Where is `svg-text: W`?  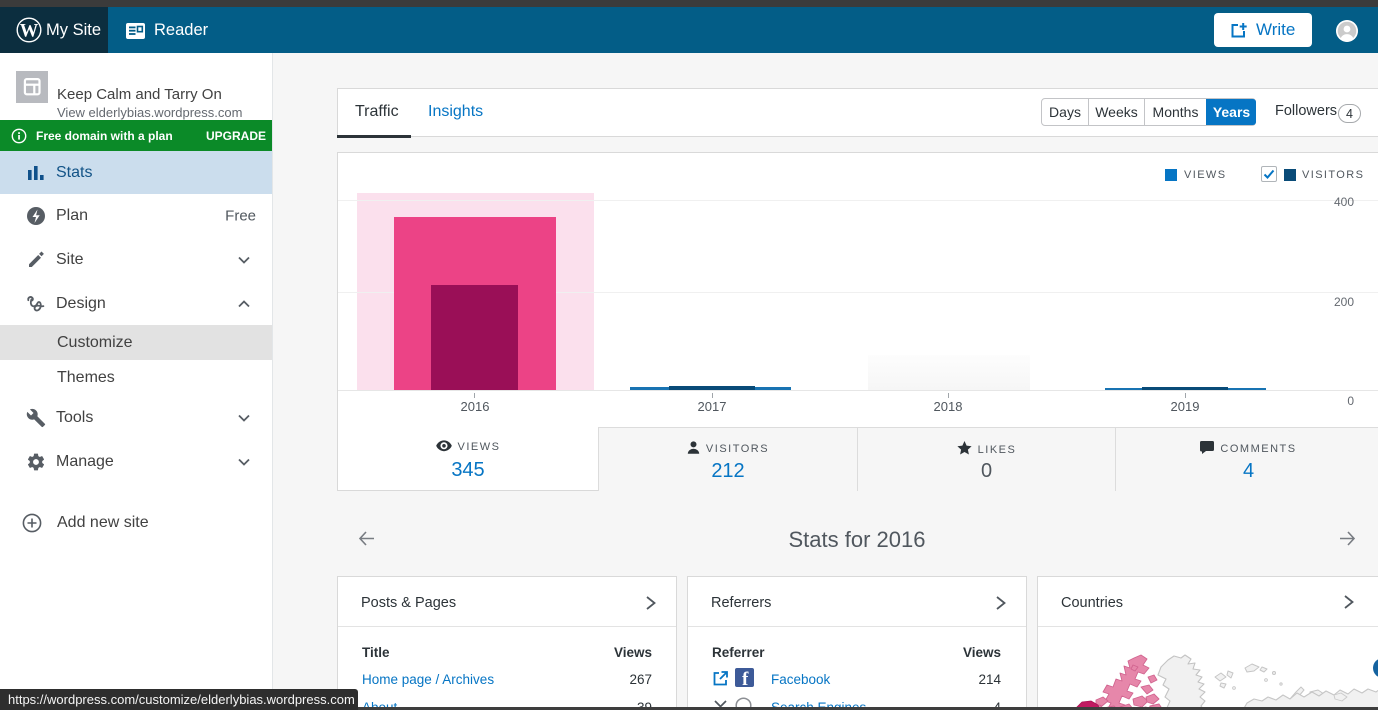
svg-text: W is located at coordinates (29, 31).